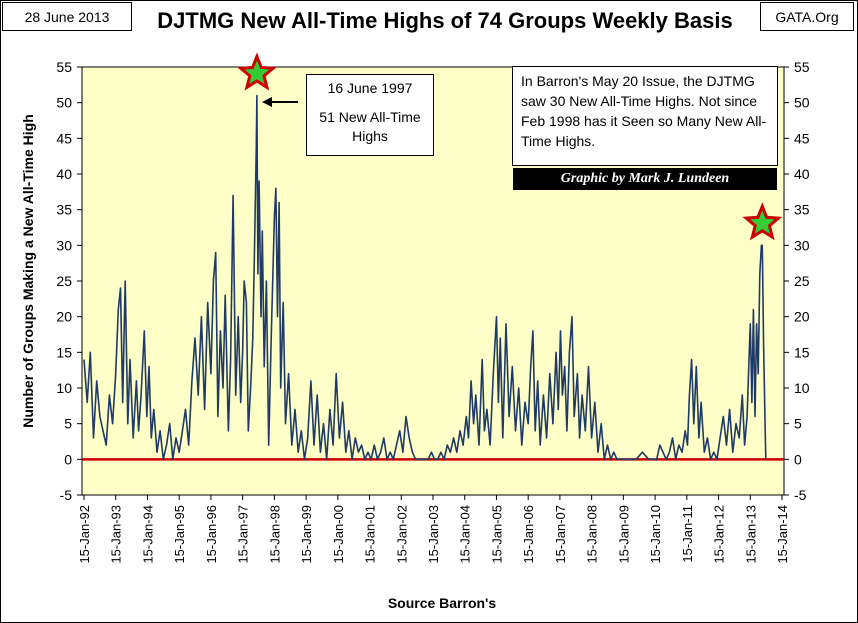  I want to click on x-tick-label: 15-Jan-02, so click(401, 534).